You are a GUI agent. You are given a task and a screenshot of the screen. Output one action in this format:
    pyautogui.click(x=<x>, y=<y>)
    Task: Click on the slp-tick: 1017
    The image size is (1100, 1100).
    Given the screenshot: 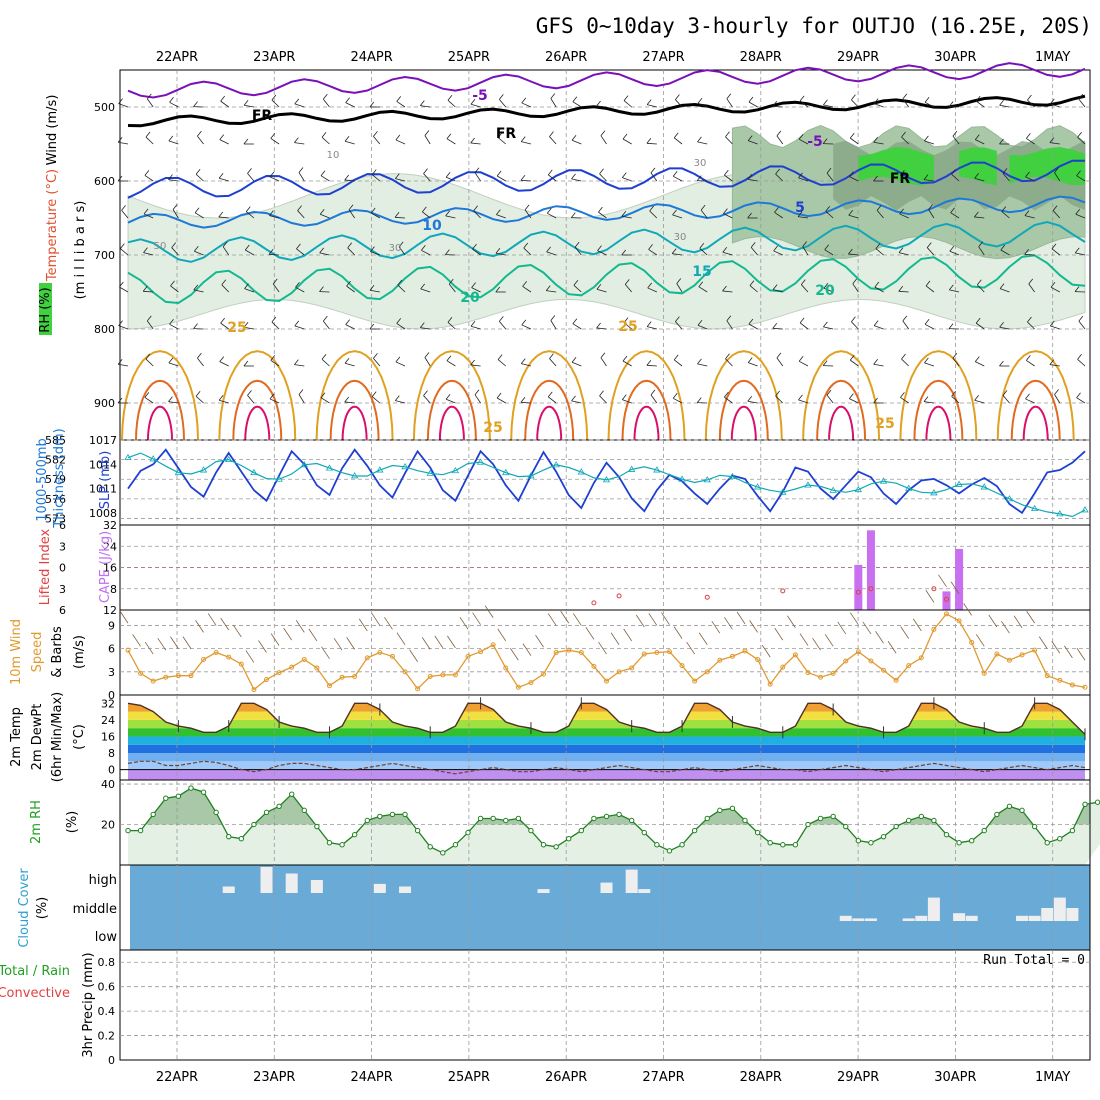 What is the action you would take?
    pyautogui.click(x=103, y=440)
    